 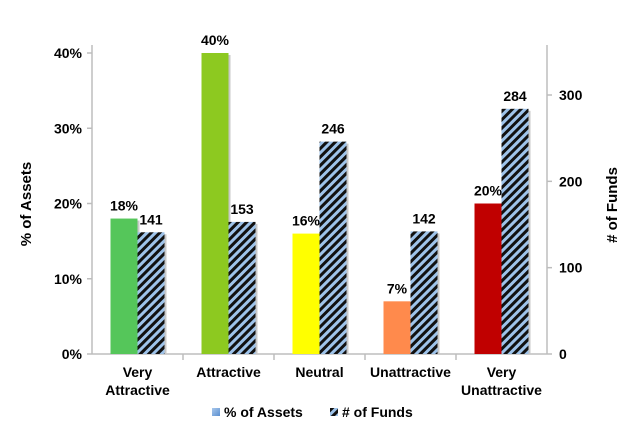 I want to click on right-tick-label: 0, so click(x=563, y=354).